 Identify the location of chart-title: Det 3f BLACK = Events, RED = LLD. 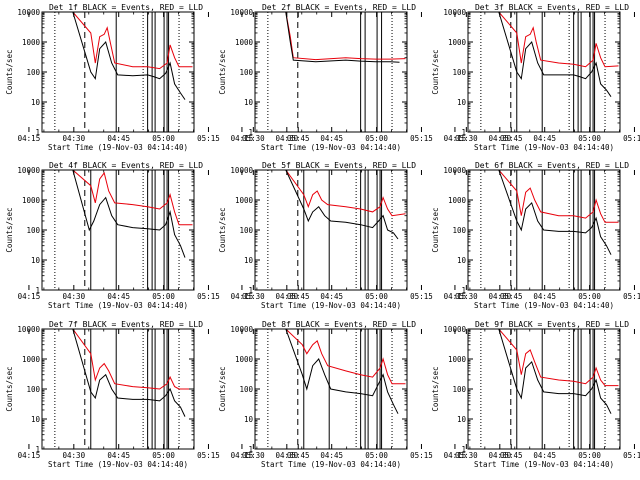
(552, 7).